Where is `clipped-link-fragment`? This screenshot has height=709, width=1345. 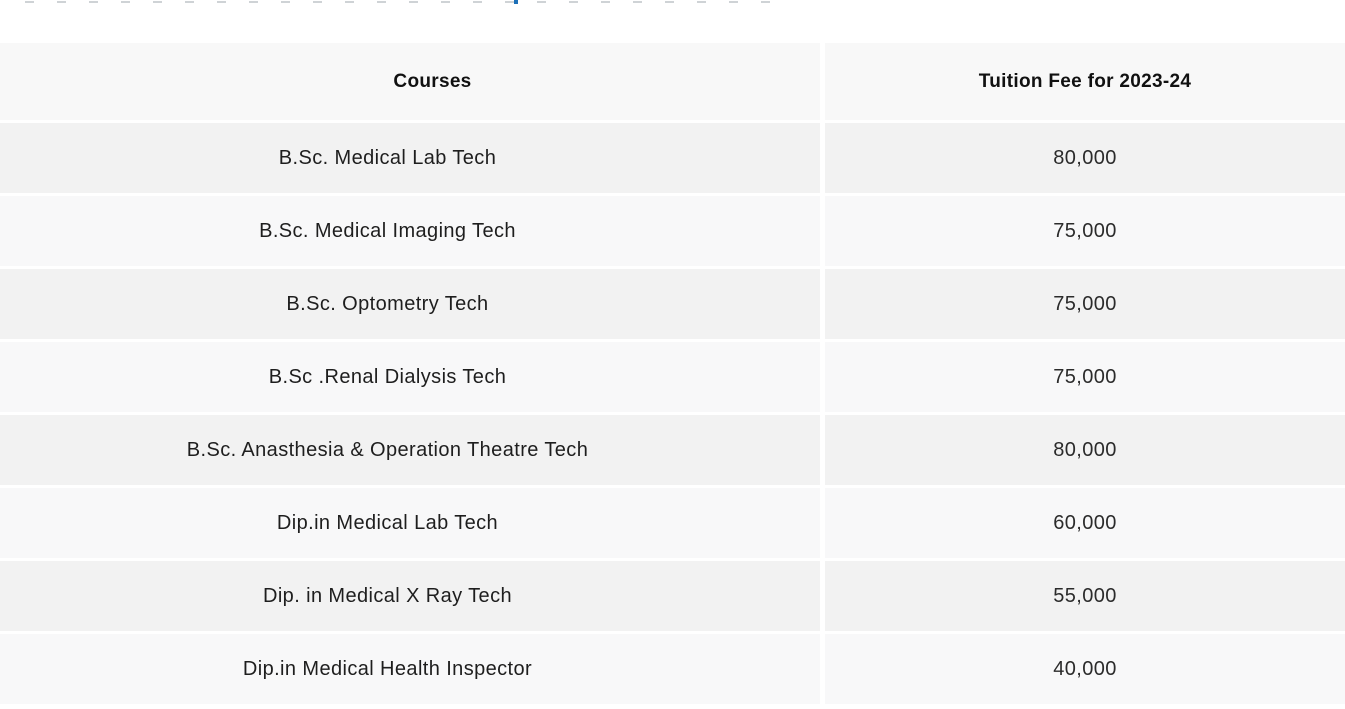
clipped-link-fragment is located at coordinates (516, 2).